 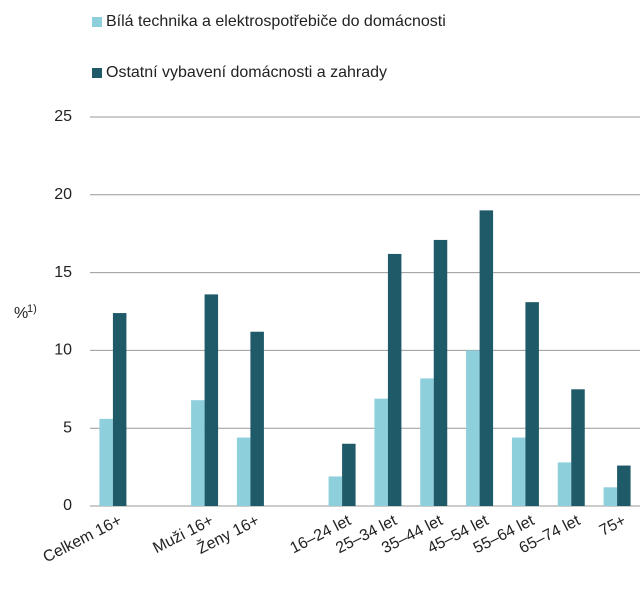 I want to click on y-tick-label: 25, so click(x=63, y=116).